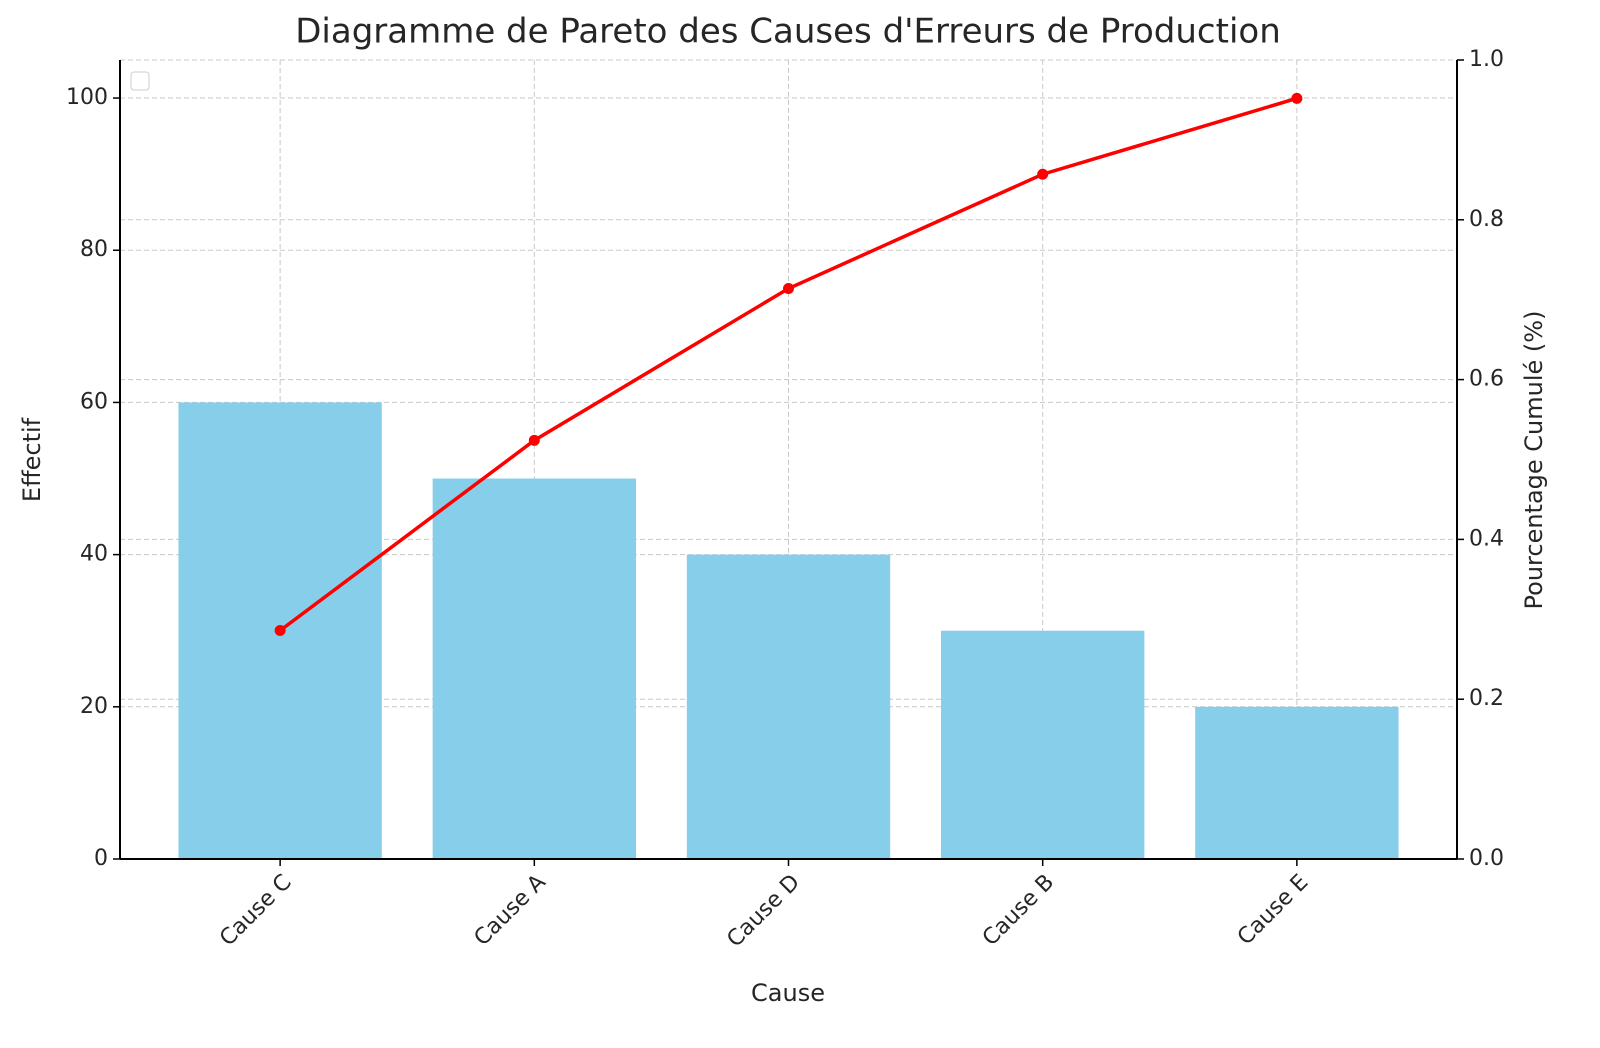 Image resolution: width=1600 pixels, height=1048 pixels. I want to click on y-tick-label: 0, so click(101, 858).